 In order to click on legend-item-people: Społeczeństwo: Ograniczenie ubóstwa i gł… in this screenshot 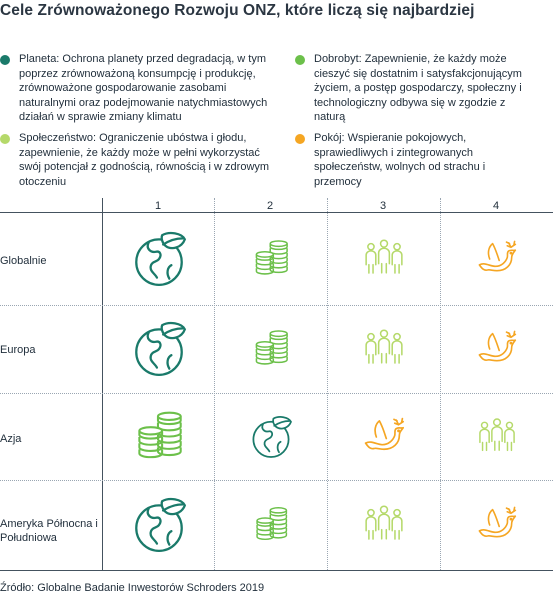, I will do `click(135, 160)`.